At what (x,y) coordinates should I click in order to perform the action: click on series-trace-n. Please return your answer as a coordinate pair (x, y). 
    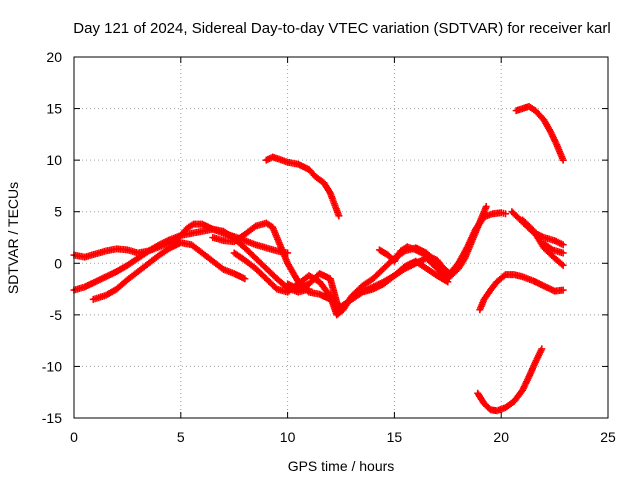
    Looking at the image, I should click on (510, 380).